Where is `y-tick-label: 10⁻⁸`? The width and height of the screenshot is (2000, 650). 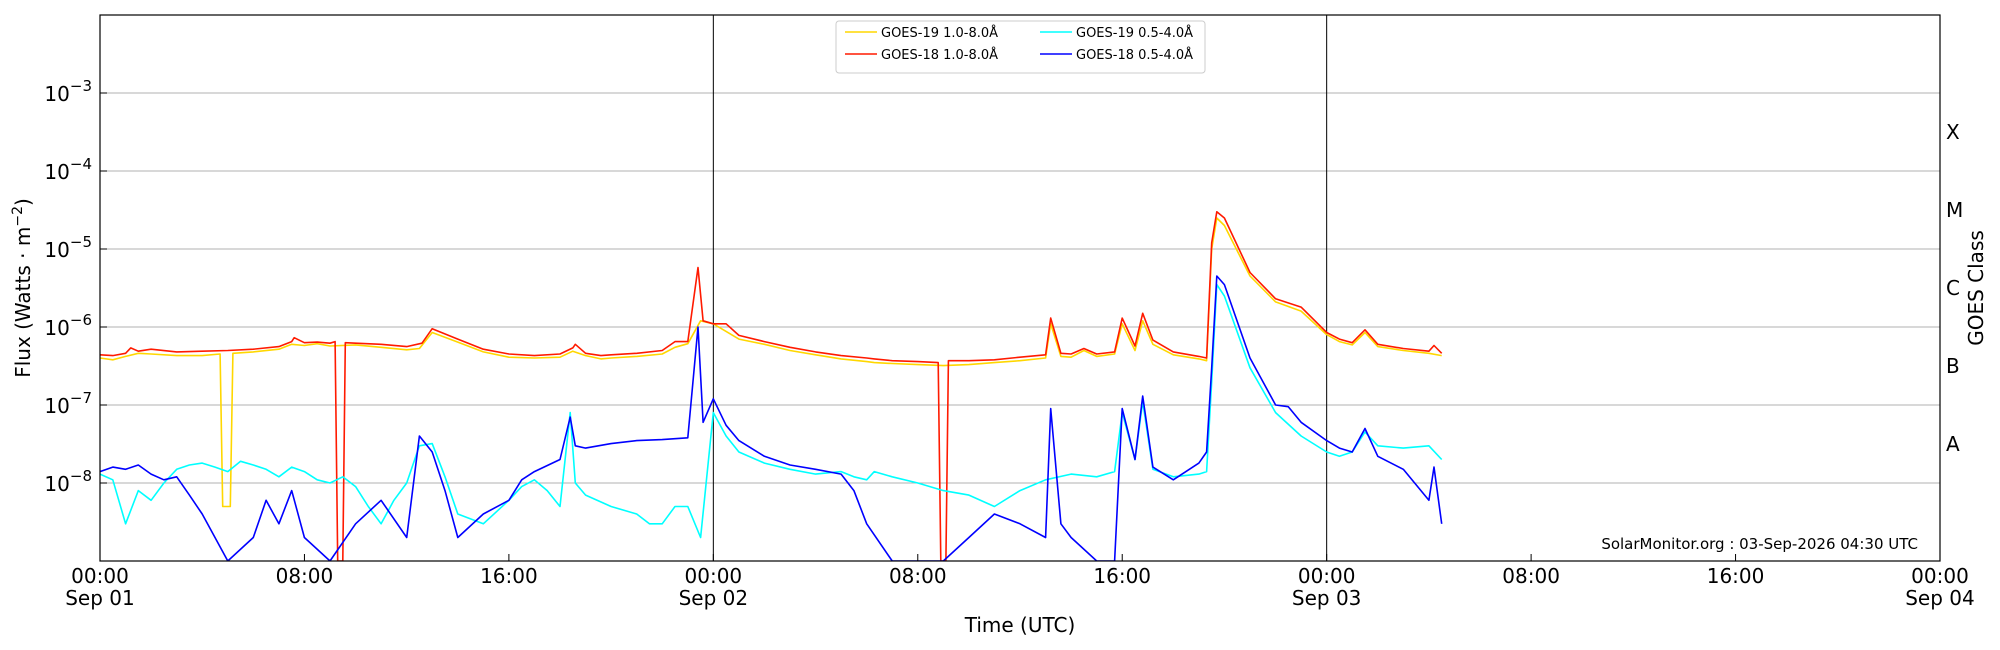 y-tick-label: 10⁻⁸ is located at coordinates (68, 481).